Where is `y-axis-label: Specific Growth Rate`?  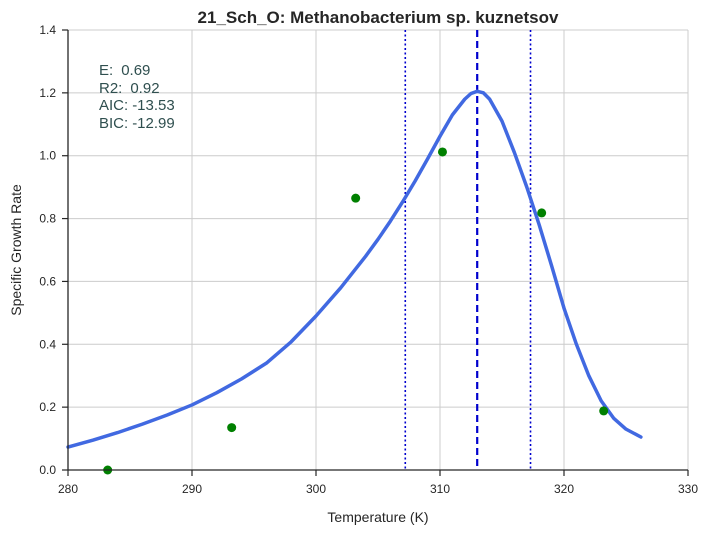 y-axis-label: Specific Growth Rate is located at coordinates (16, 250).